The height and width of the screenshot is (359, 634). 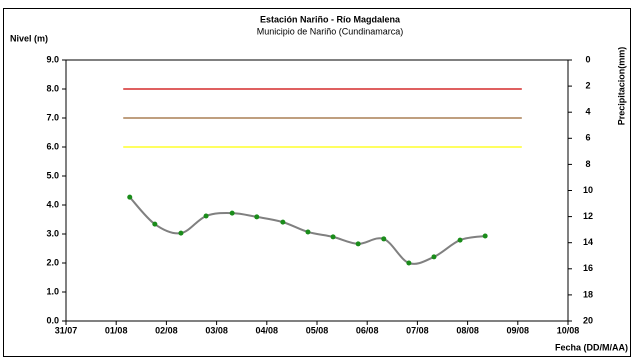 What do you see at coordinates (587, 112) in the screenshot?
I see `y2-tick-label: 4` at bounding box center [587, 112].